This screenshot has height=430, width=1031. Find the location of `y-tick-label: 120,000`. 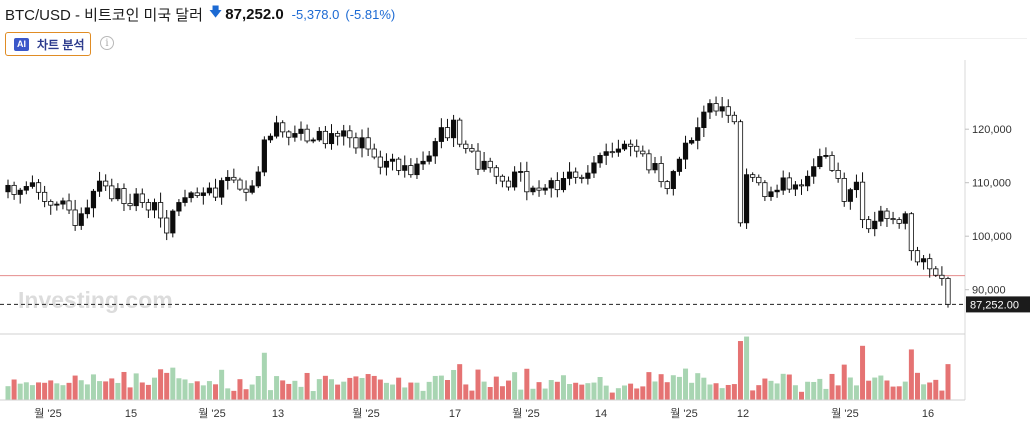

y-tick-label: 120,000 is located at coordinates (992, 130).